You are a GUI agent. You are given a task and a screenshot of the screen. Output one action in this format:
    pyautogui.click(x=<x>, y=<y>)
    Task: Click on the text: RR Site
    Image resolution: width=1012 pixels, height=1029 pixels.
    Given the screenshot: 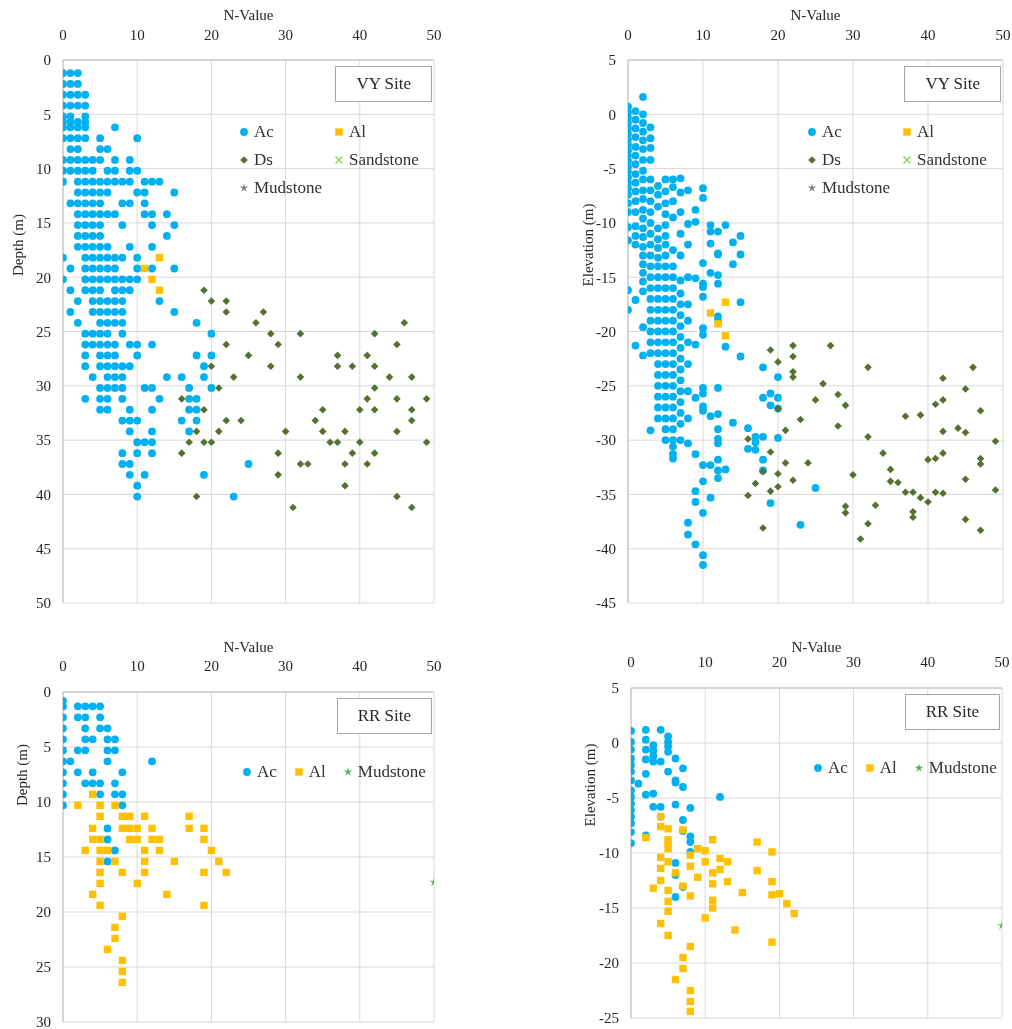 What is the action you would take?
    pyautogui.click(x=952, y=711)
    